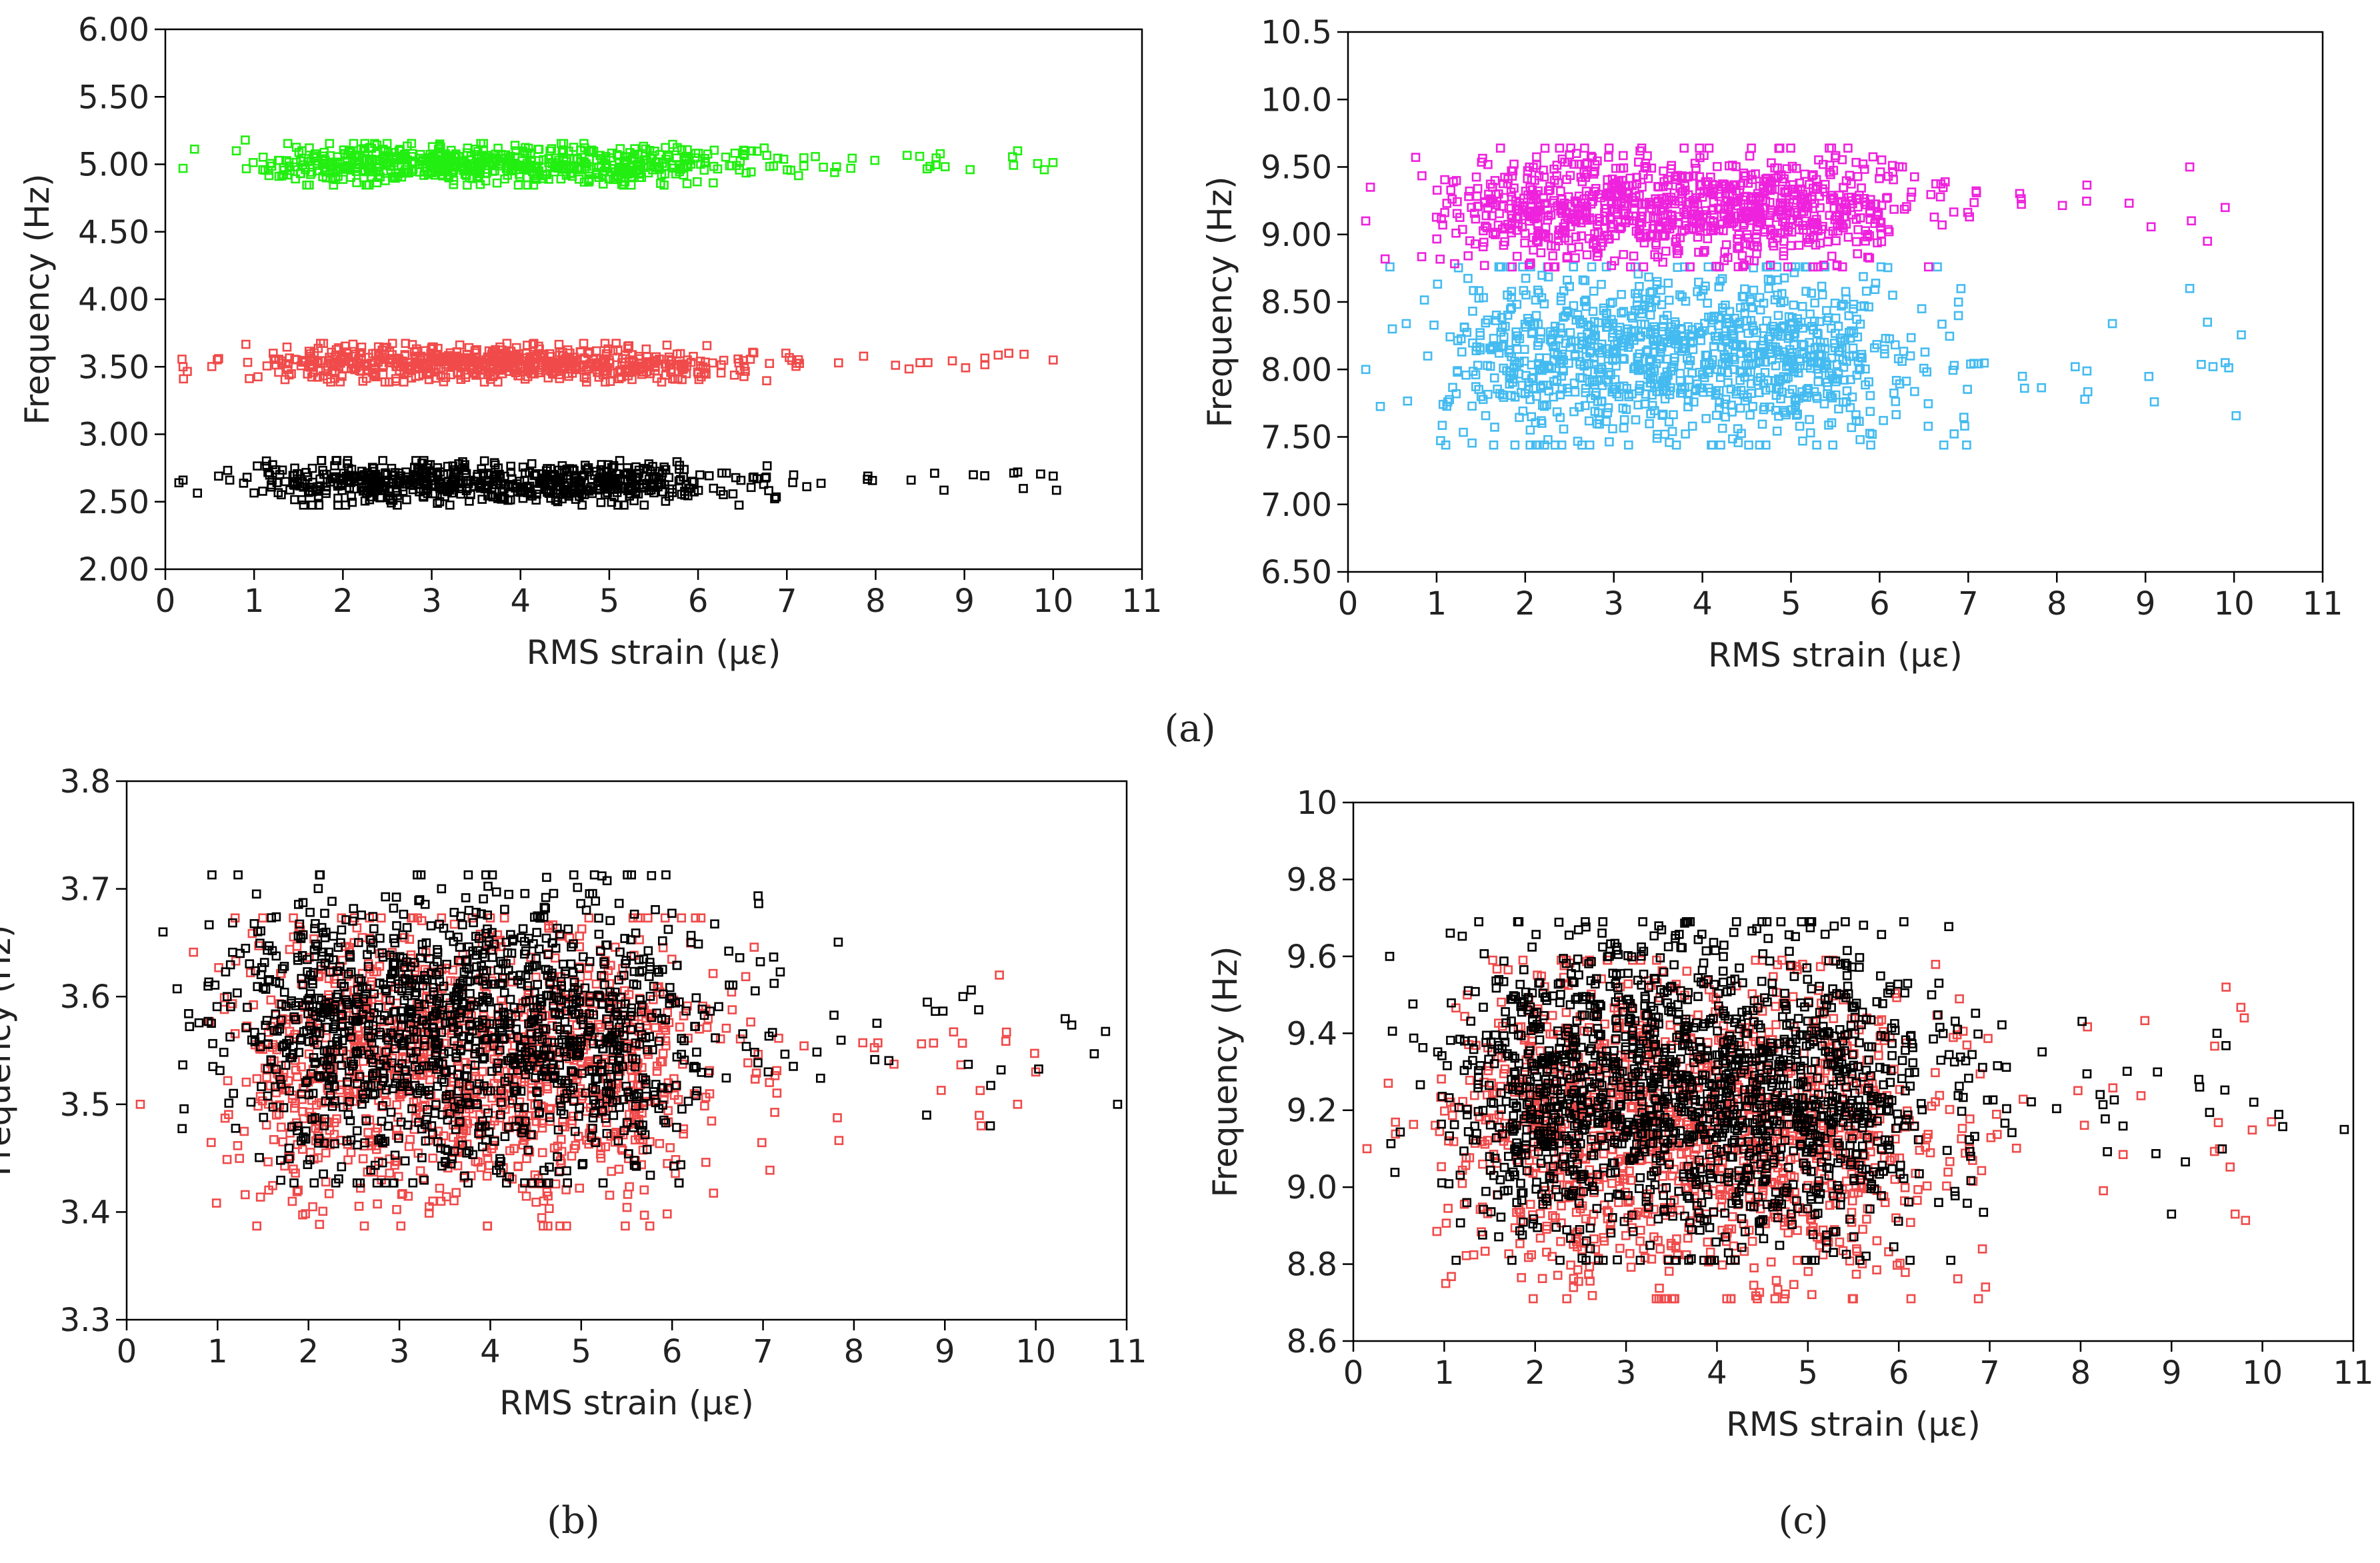  What do you see at coordinates (113, 30) in the screenshot?
I see `y-tick-label: 6.00` at bounding box center [113, 30].